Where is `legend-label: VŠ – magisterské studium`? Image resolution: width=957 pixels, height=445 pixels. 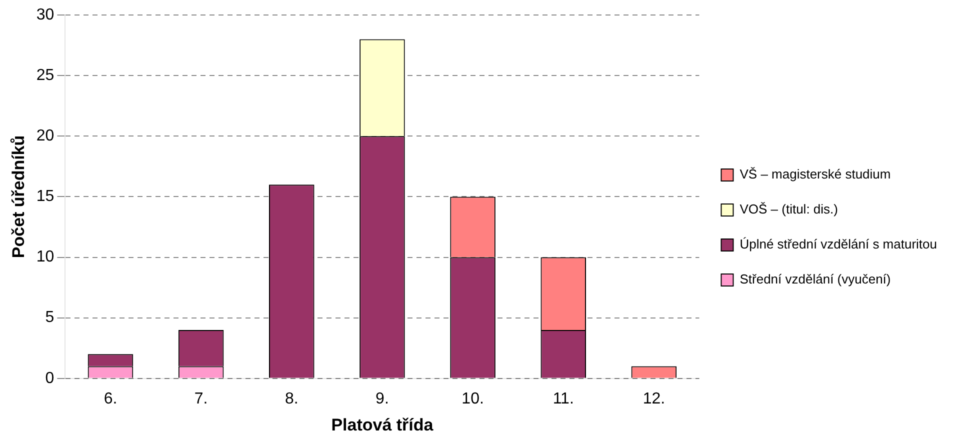
legend-label: VŠ – magisterské studium is located at coordinates (815, 174).